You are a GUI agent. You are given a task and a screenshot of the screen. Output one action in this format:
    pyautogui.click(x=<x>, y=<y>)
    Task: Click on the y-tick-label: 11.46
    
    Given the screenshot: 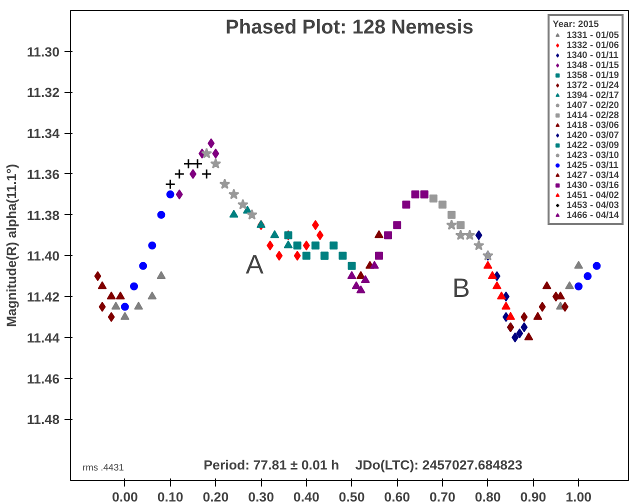 What is the action you would take?
    pyautogui.click(x=43, y=378)
    